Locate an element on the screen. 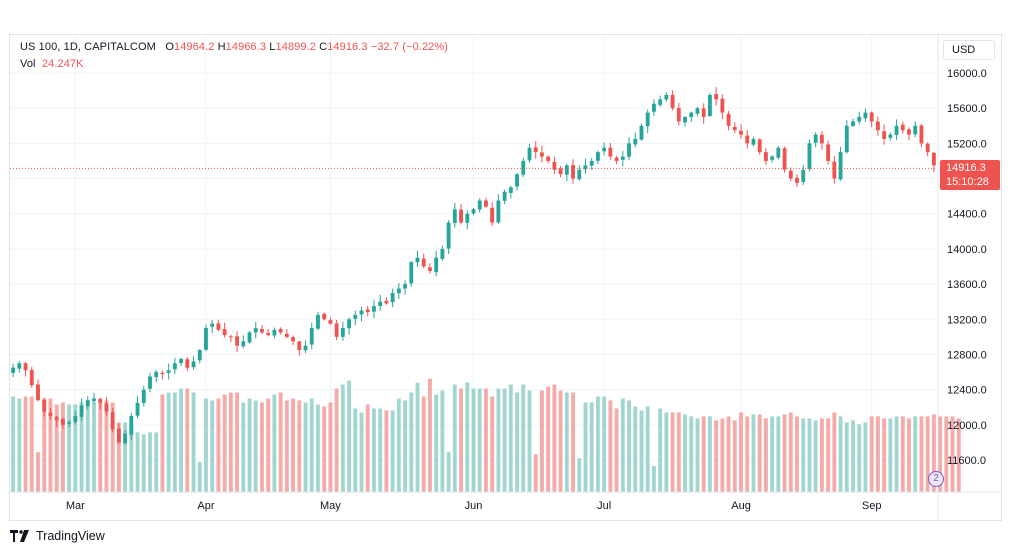 The width and height of the screenshot is (1012, 555). symbol-label: US 100, 1D, CAPITALCOM is located at coordinates (88, 47).